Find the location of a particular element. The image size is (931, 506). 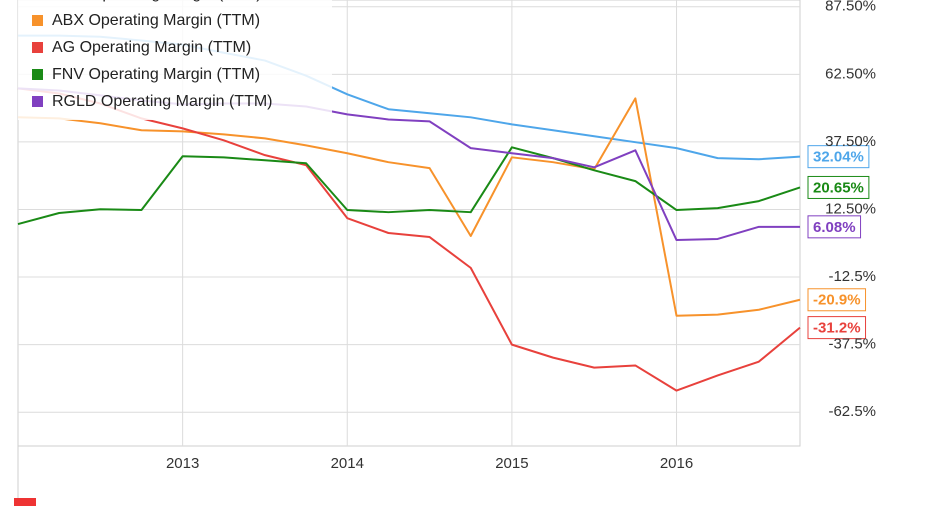

legend-label: SLW Operating Margin (TTM) is located at coordinates (157, 1).